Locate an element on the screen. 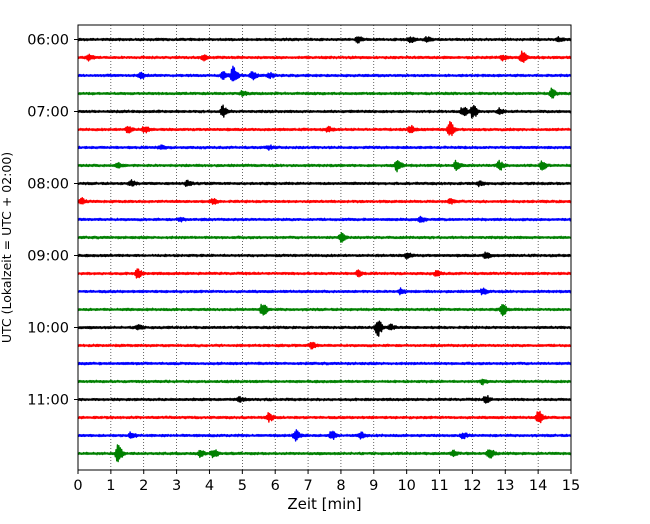 The image size is (650, 524). y-tick-label: 06:00 is located at coordinates (48, 41).